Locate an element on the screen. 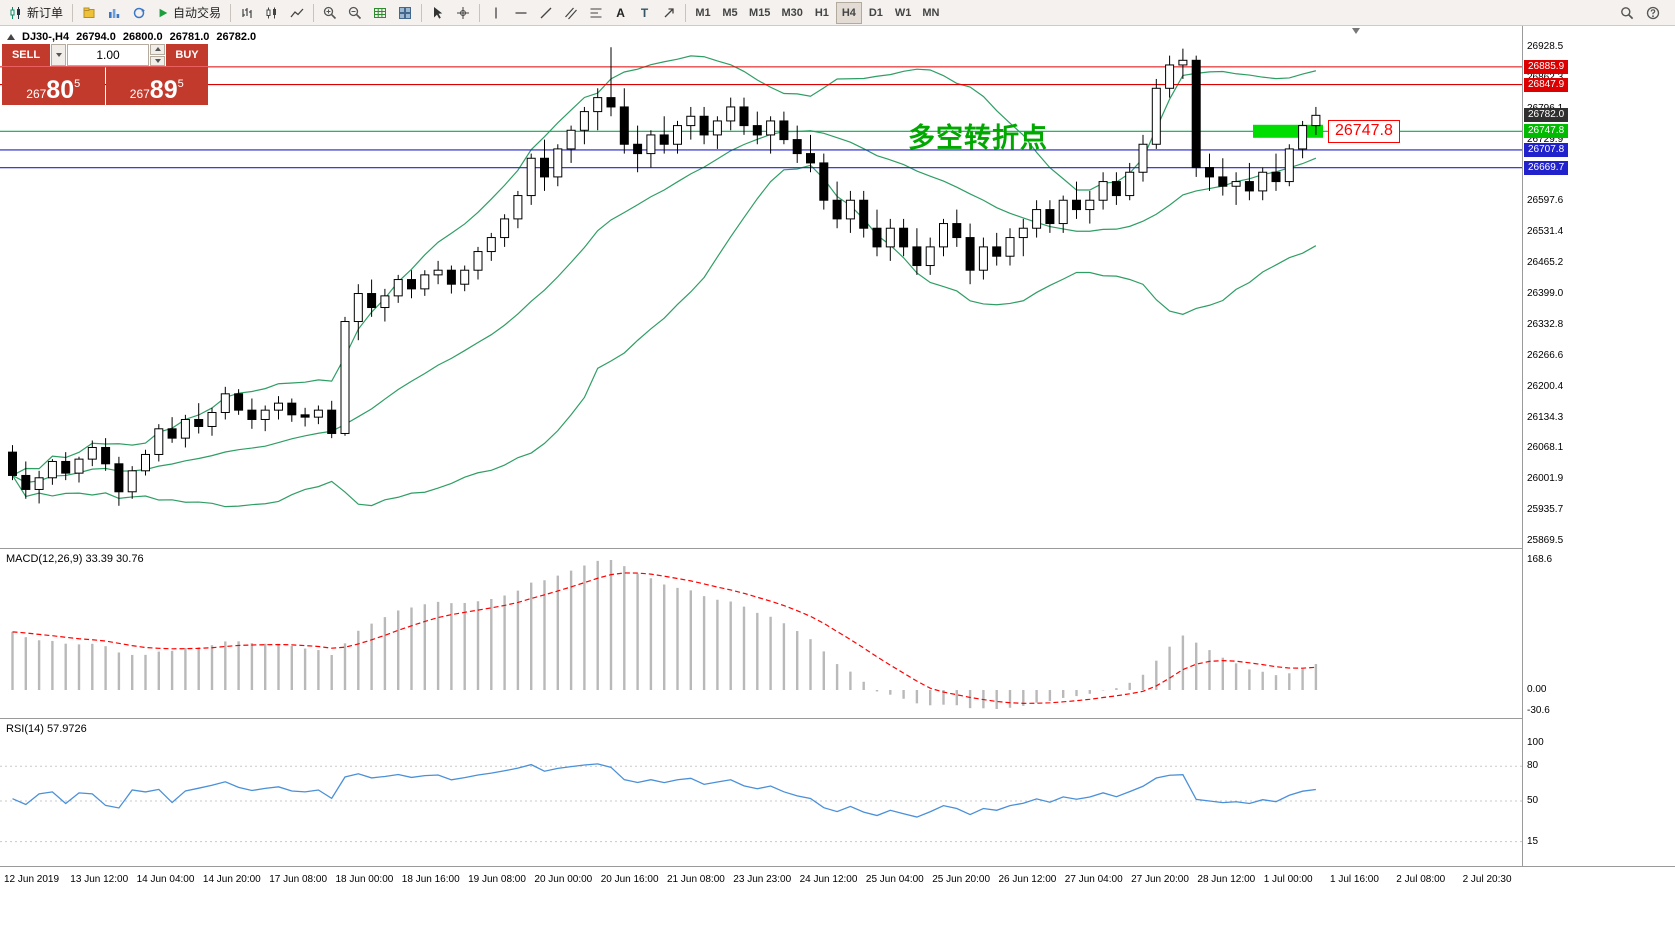 This screenshot has width=1675, height=951. price-tag: 26669.7 is located at coordinates (1546, 167).